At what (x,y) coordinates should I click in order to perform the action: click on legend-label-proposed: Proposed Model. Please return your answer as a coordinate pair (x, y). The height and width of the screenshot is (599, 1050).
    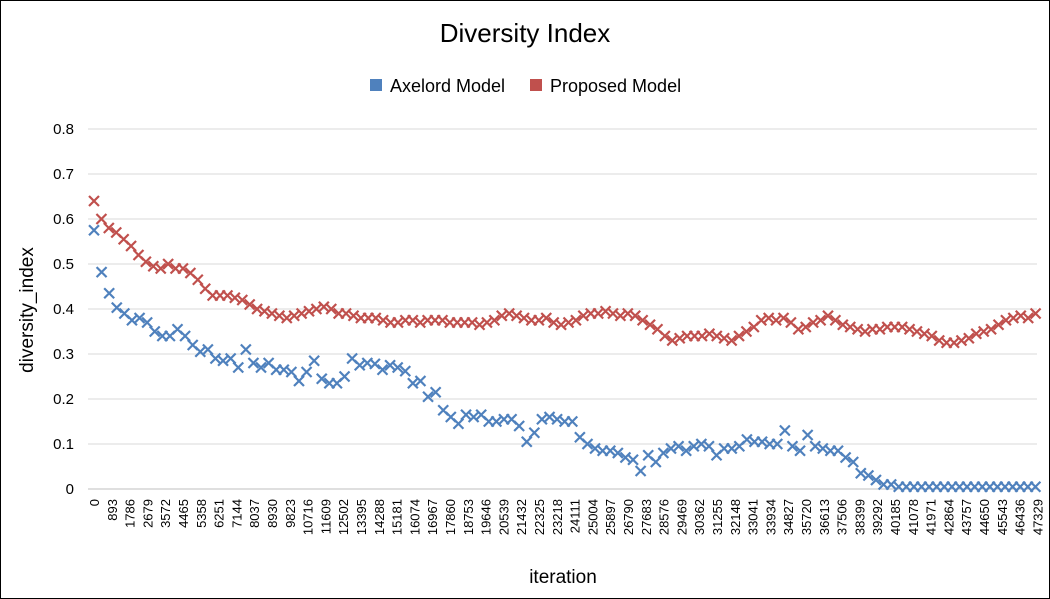
    Looking at the image, I should click on (615, 86).